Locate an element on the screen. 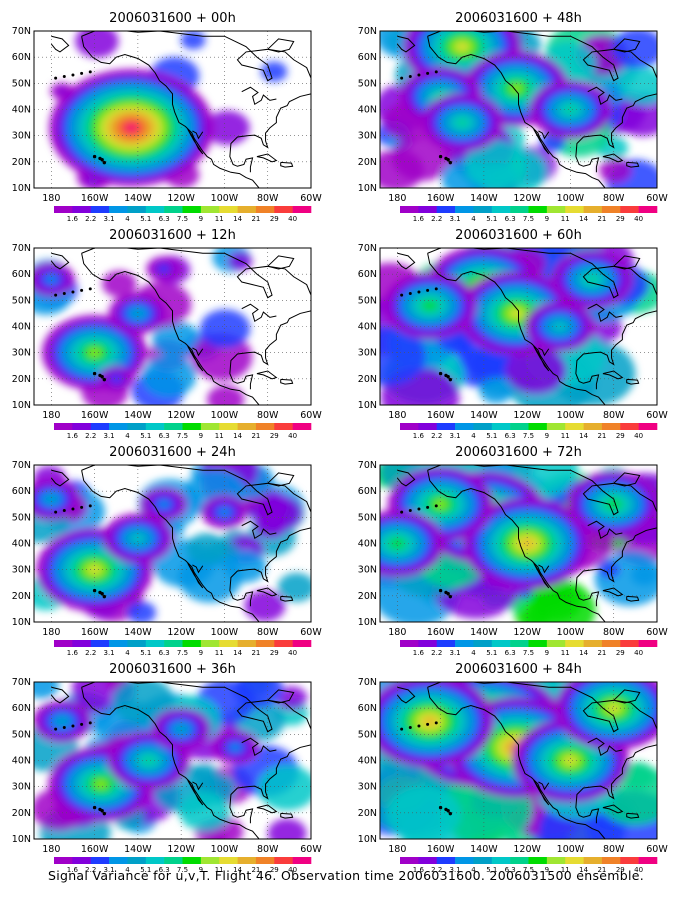 This screenshot has height=900, width=692. lat-tick-label: 20N is located at coordinates (367, 379).